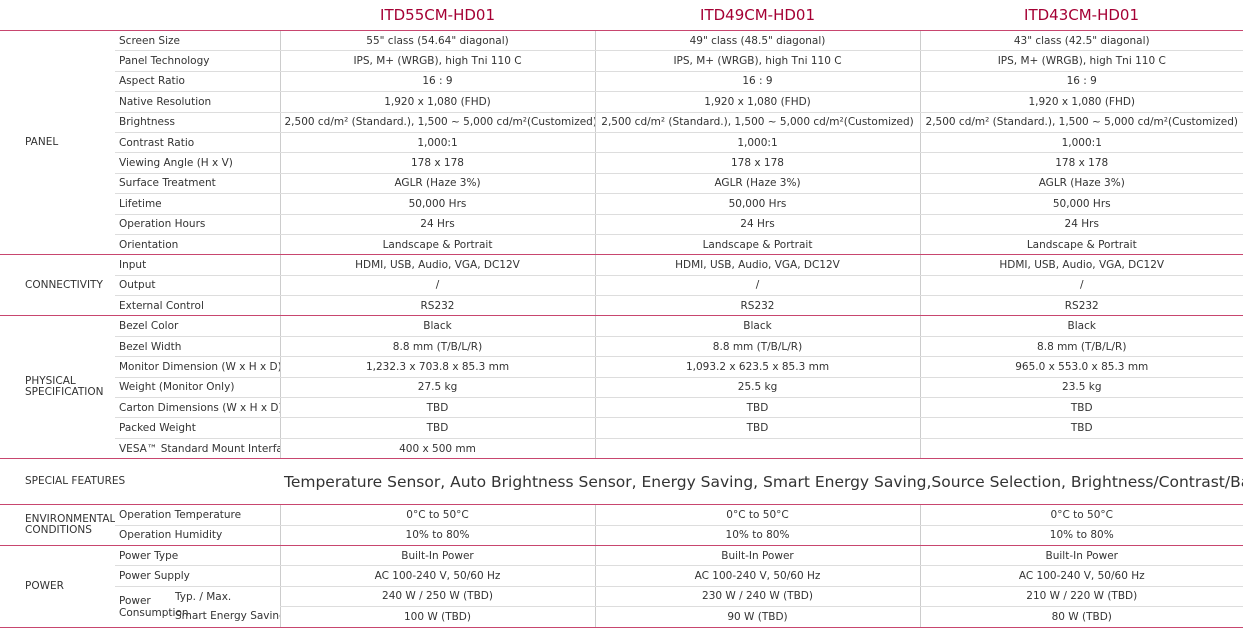  Describe the element at coordinates (197, 102) in the screenshot. I see `row-label: Native Resolution` at that location.